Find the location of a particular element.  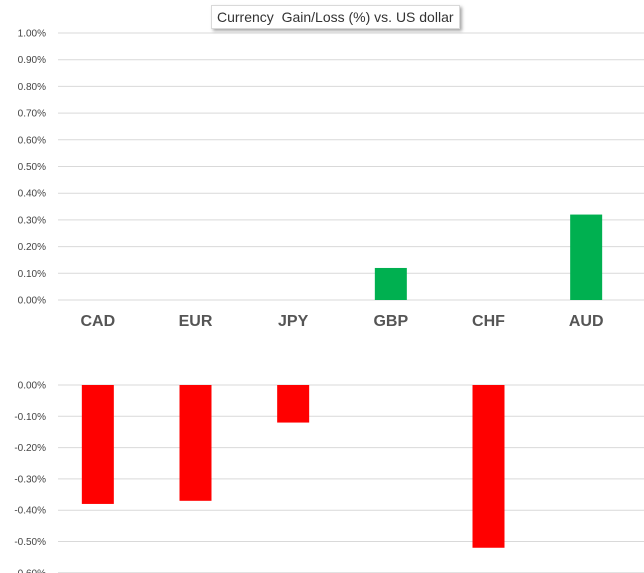

y-tick-label: 0.10% is located at coordinates (32, 274).